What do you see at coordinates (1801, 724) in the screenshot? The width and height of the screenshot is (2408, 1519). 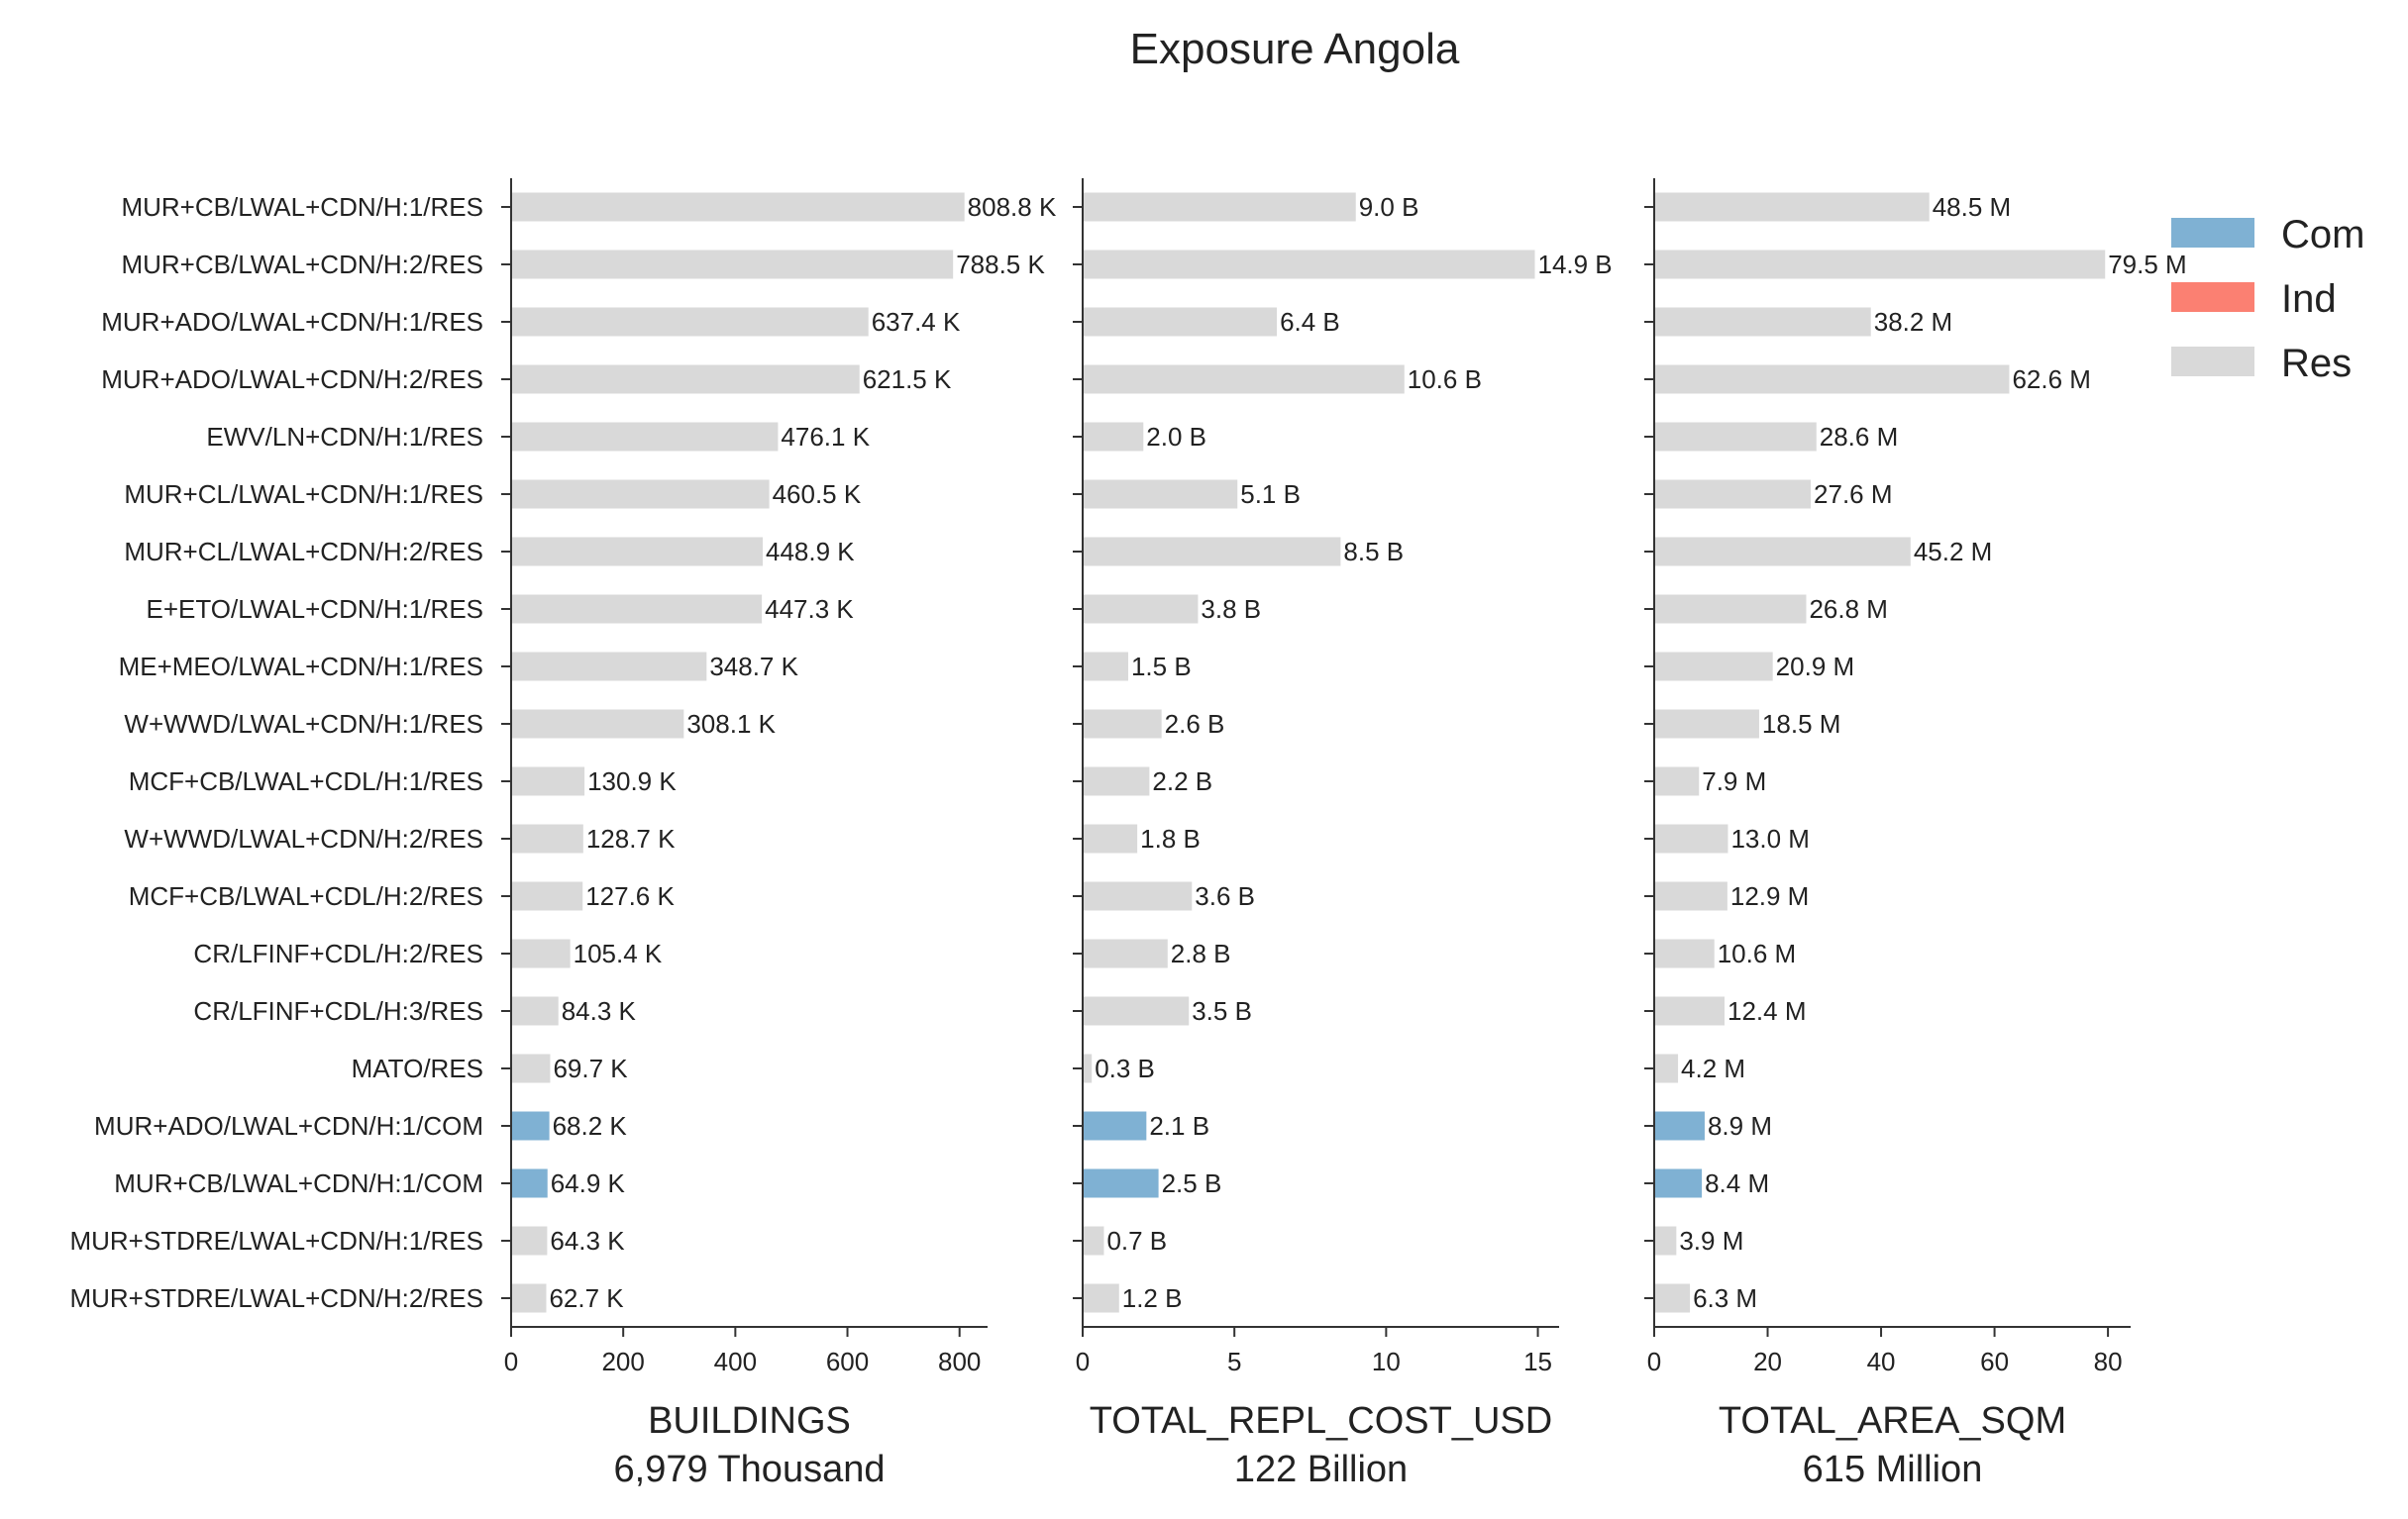 I see `data-label: 18.5 M` at bounding box center [1801, 724].